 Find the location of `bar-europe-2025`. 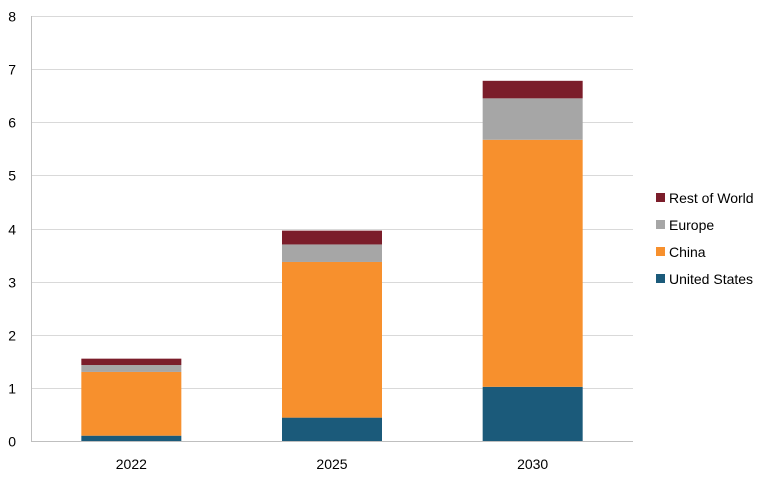

bar-europe-2025 is located at coordinates (332, 253).